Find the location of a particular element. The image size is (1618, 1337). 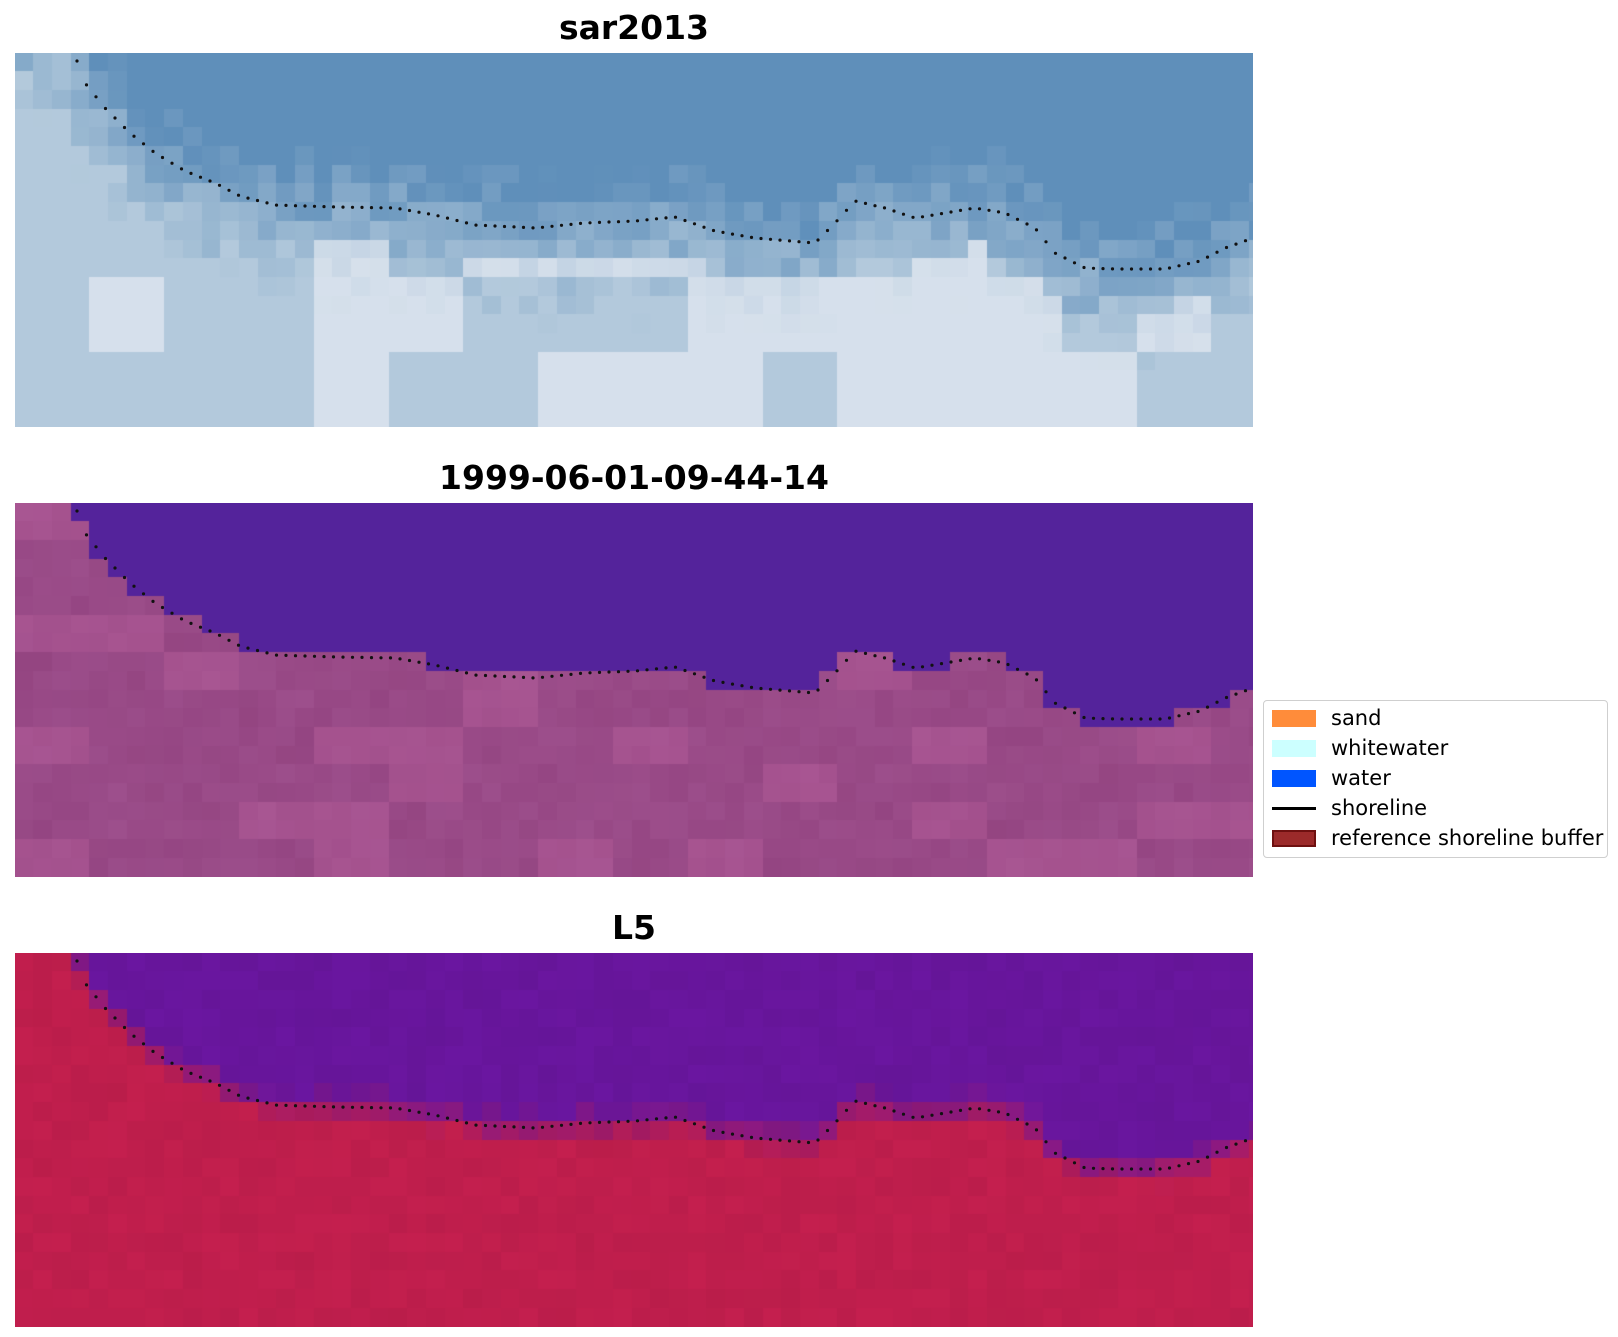

shoreline-overlay-rgb is located at coordinates (661, 165).